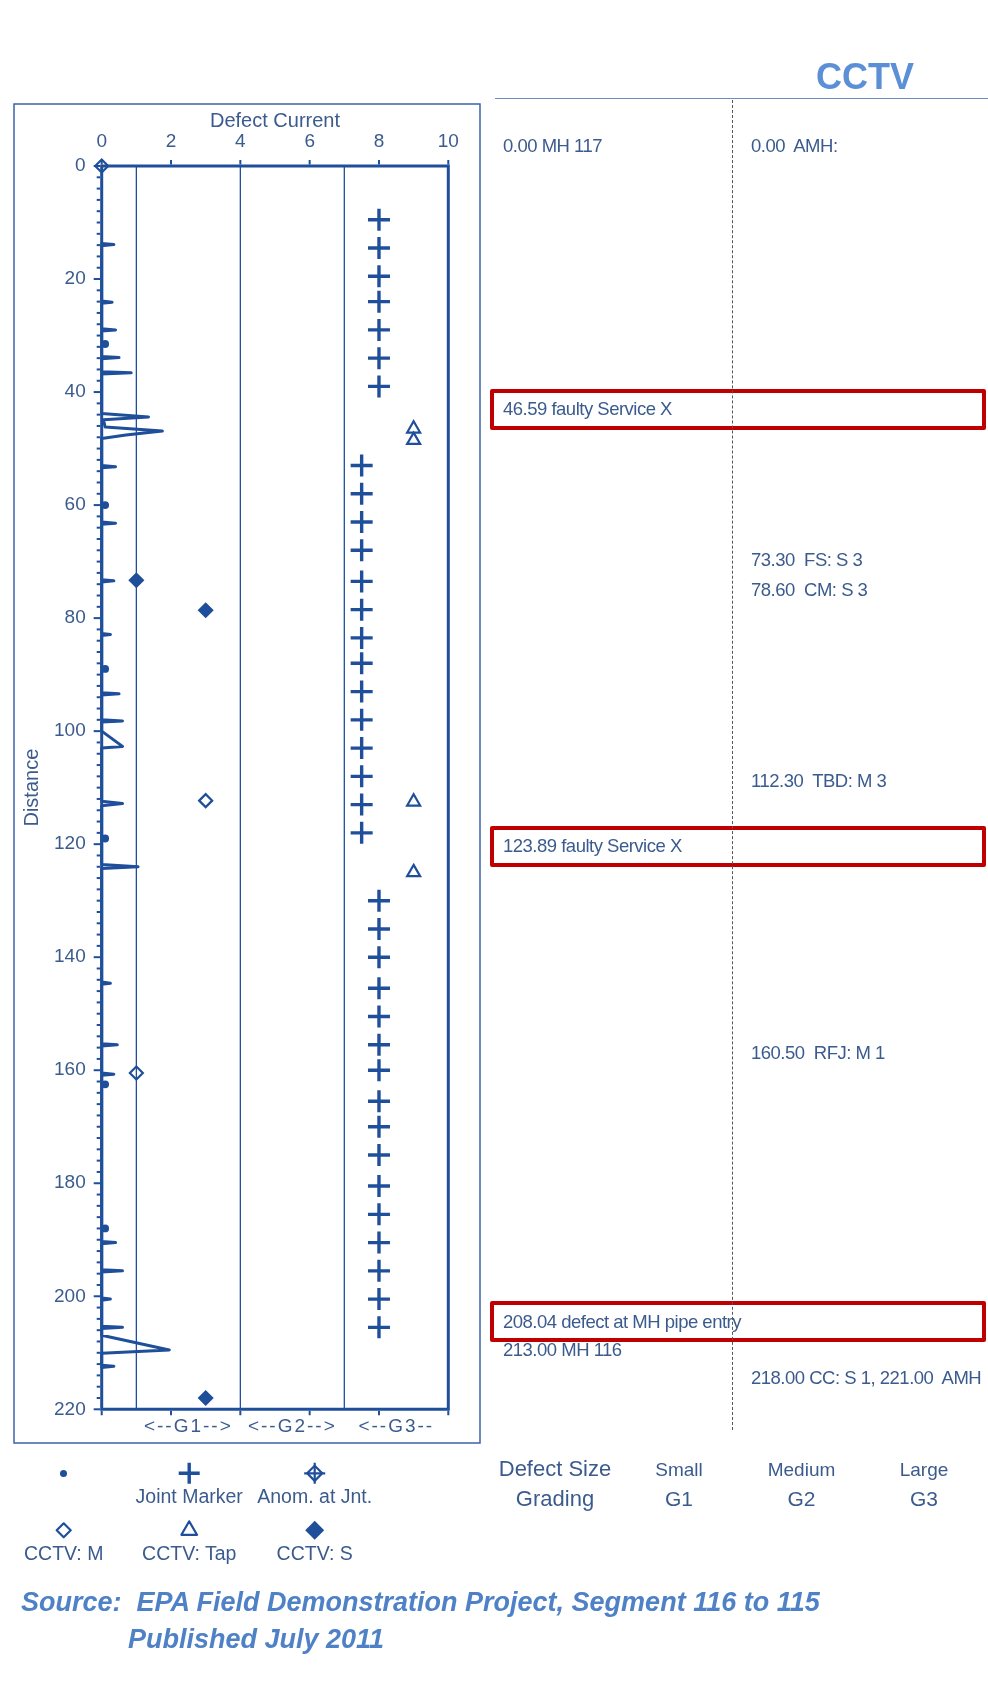 This screenshot has height=1681, width=988. Describe the element at coordinates (189, 1495) in the screenshot. I see `legend-label: Joint Marker` at that location.